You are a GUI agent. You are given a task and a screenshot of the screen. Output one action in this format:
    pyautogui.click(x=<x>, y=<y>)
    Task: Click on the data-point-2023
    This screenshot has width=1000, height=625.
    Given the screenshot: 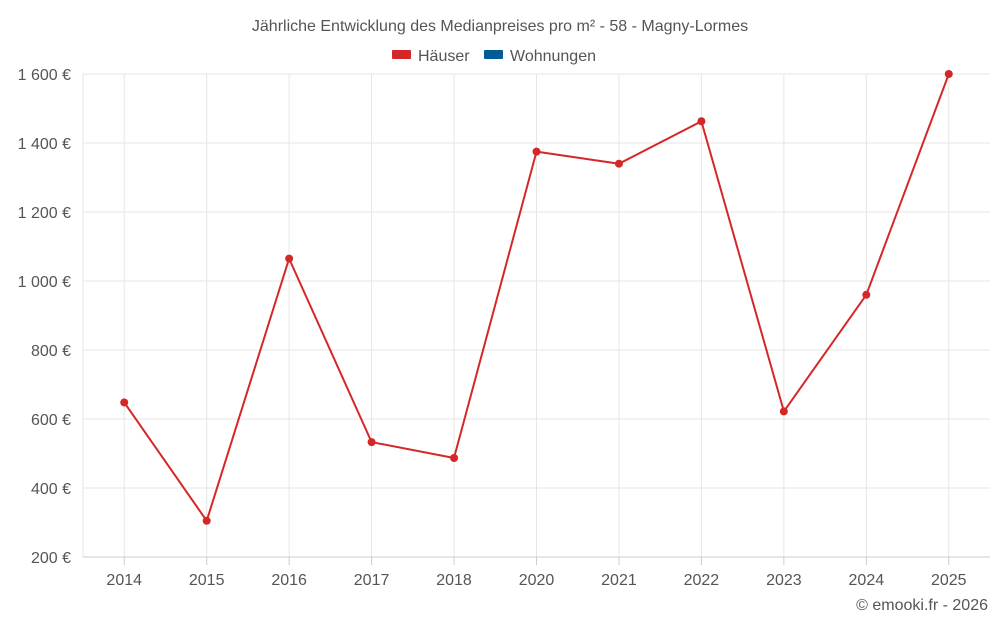 What is the action you would take?
    pyautogui.click(x=784, y=411)
    